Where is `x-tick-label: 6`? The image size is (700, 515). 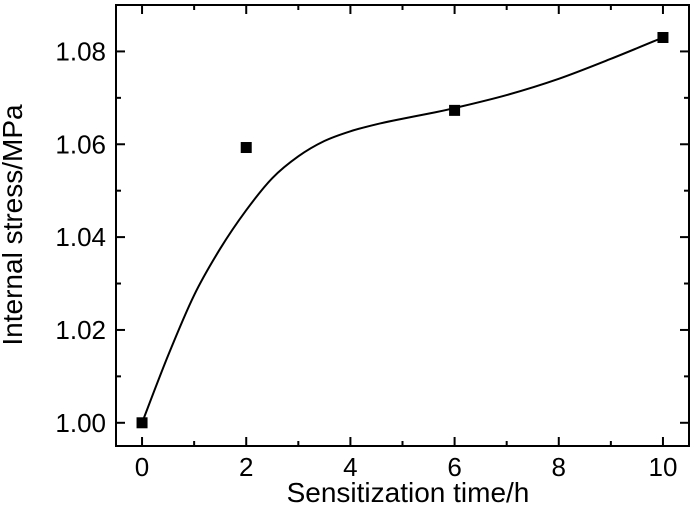 x-tick-label: 6 is located at coordinates (454, 467).